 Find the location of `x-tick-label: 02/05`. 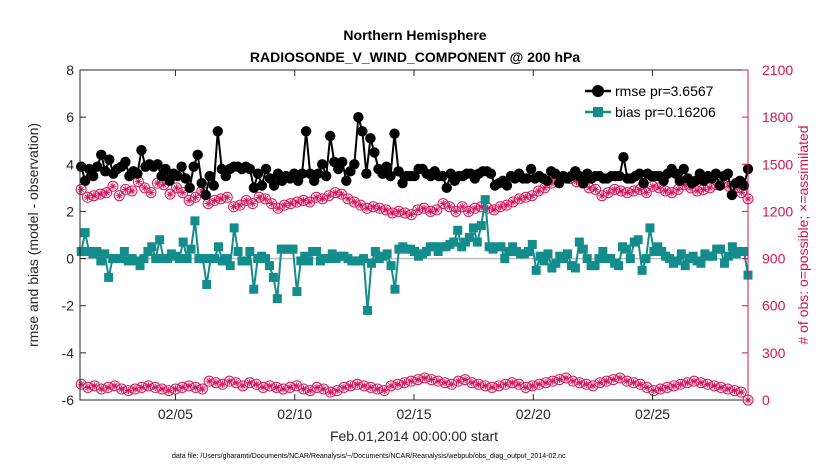

x-tick-label: 02/05 is located at coordinates (175, 414).